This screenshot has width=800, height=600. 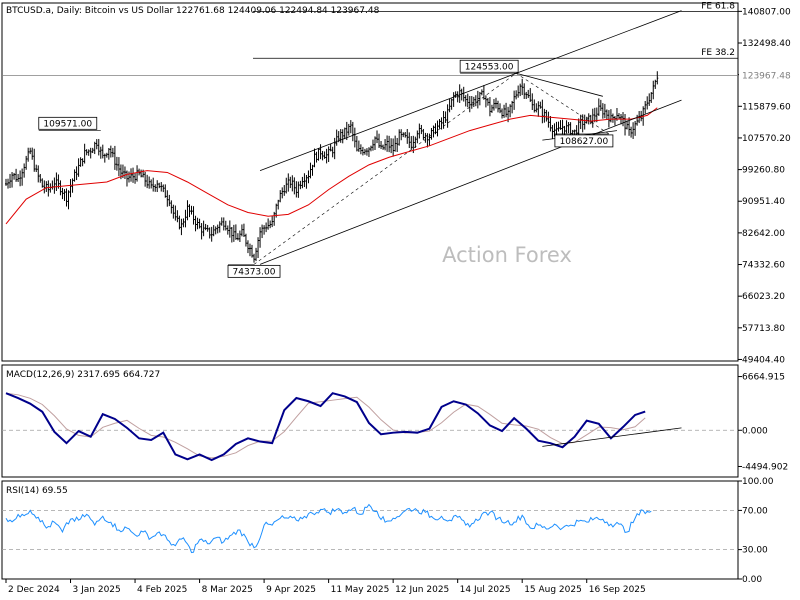 I want to click on macd-y-tick-label: -4494.902, so click(x=765, y=467).